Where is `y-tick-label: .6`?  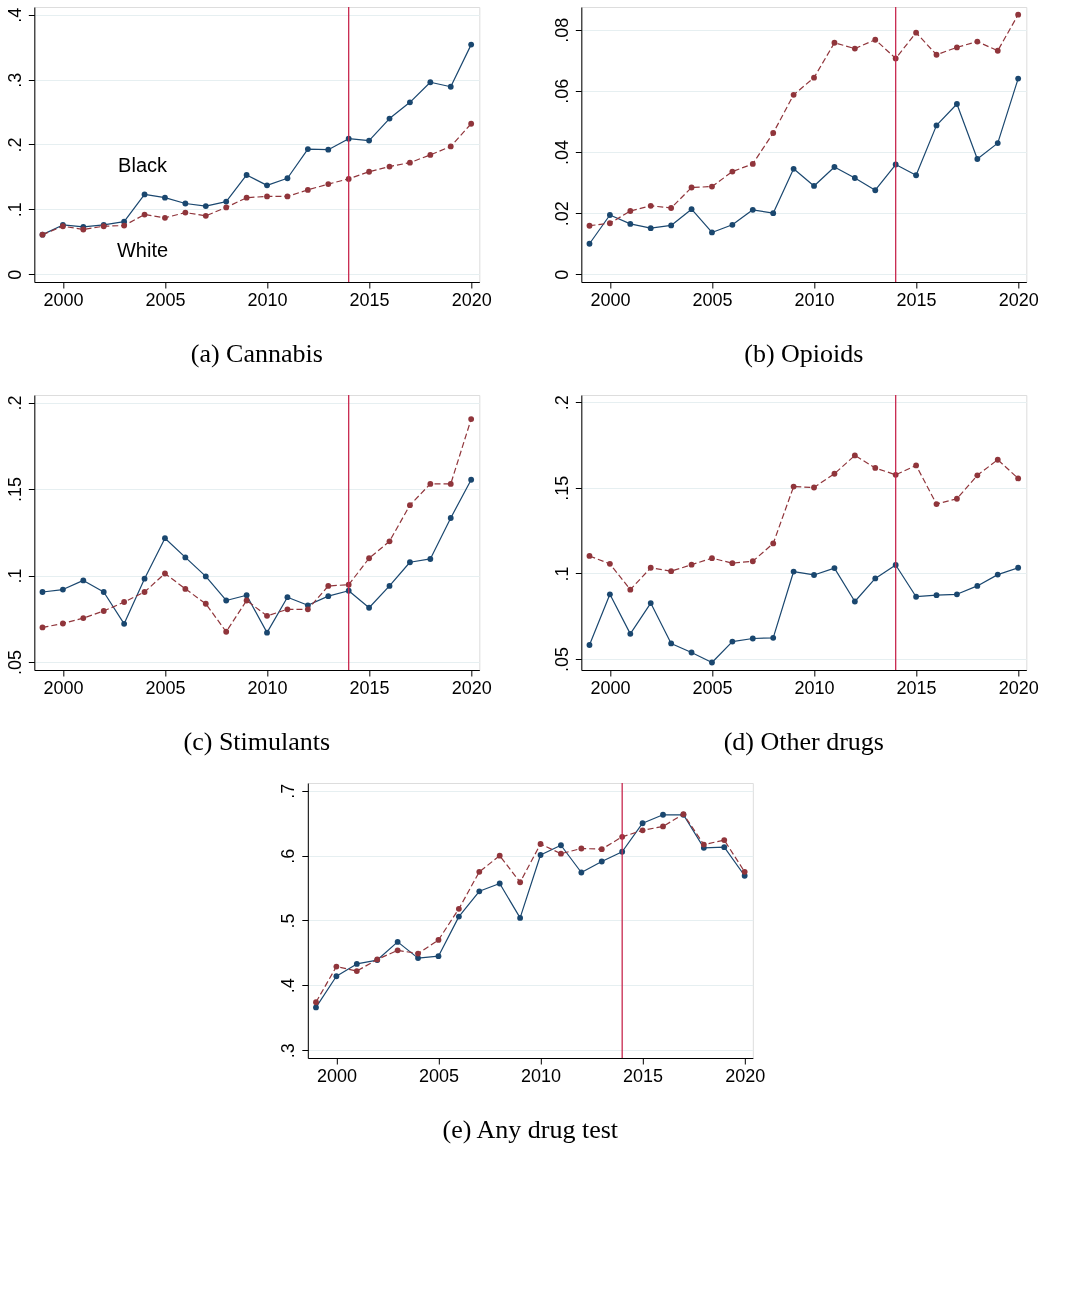 y-tick-label: .6 is located at coordinates (288, 856).